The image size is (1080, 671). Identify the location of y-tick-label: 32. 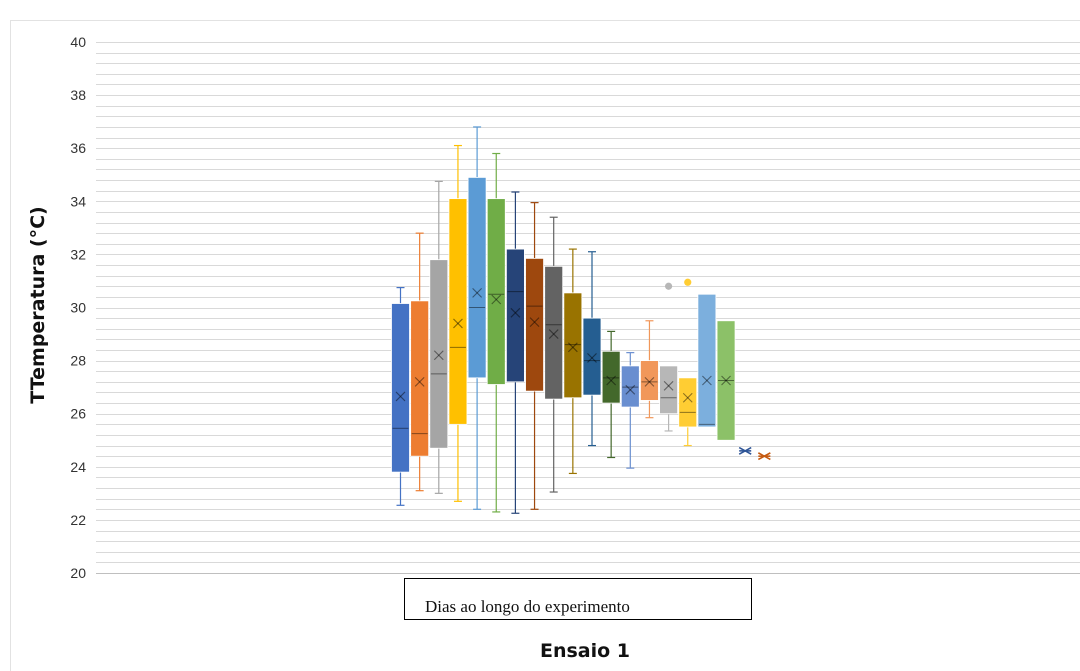
(78, 254).